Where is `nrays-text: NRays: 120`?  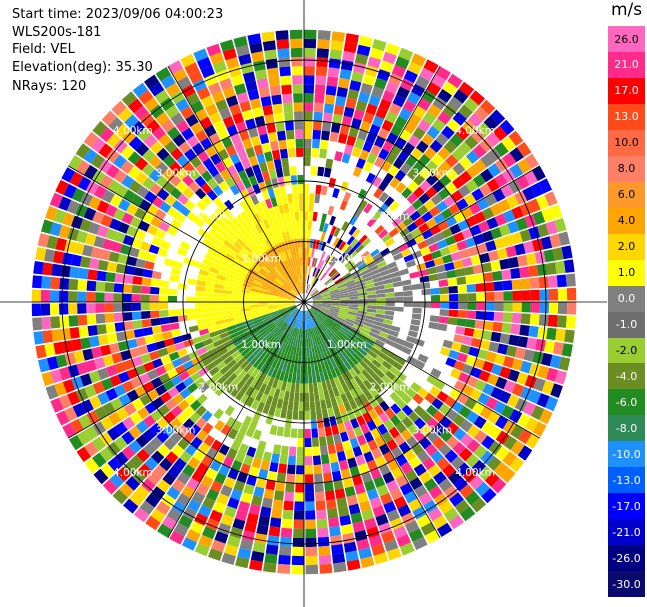
nrays-text: NRays: 120 is located at coordinates (49, 86).